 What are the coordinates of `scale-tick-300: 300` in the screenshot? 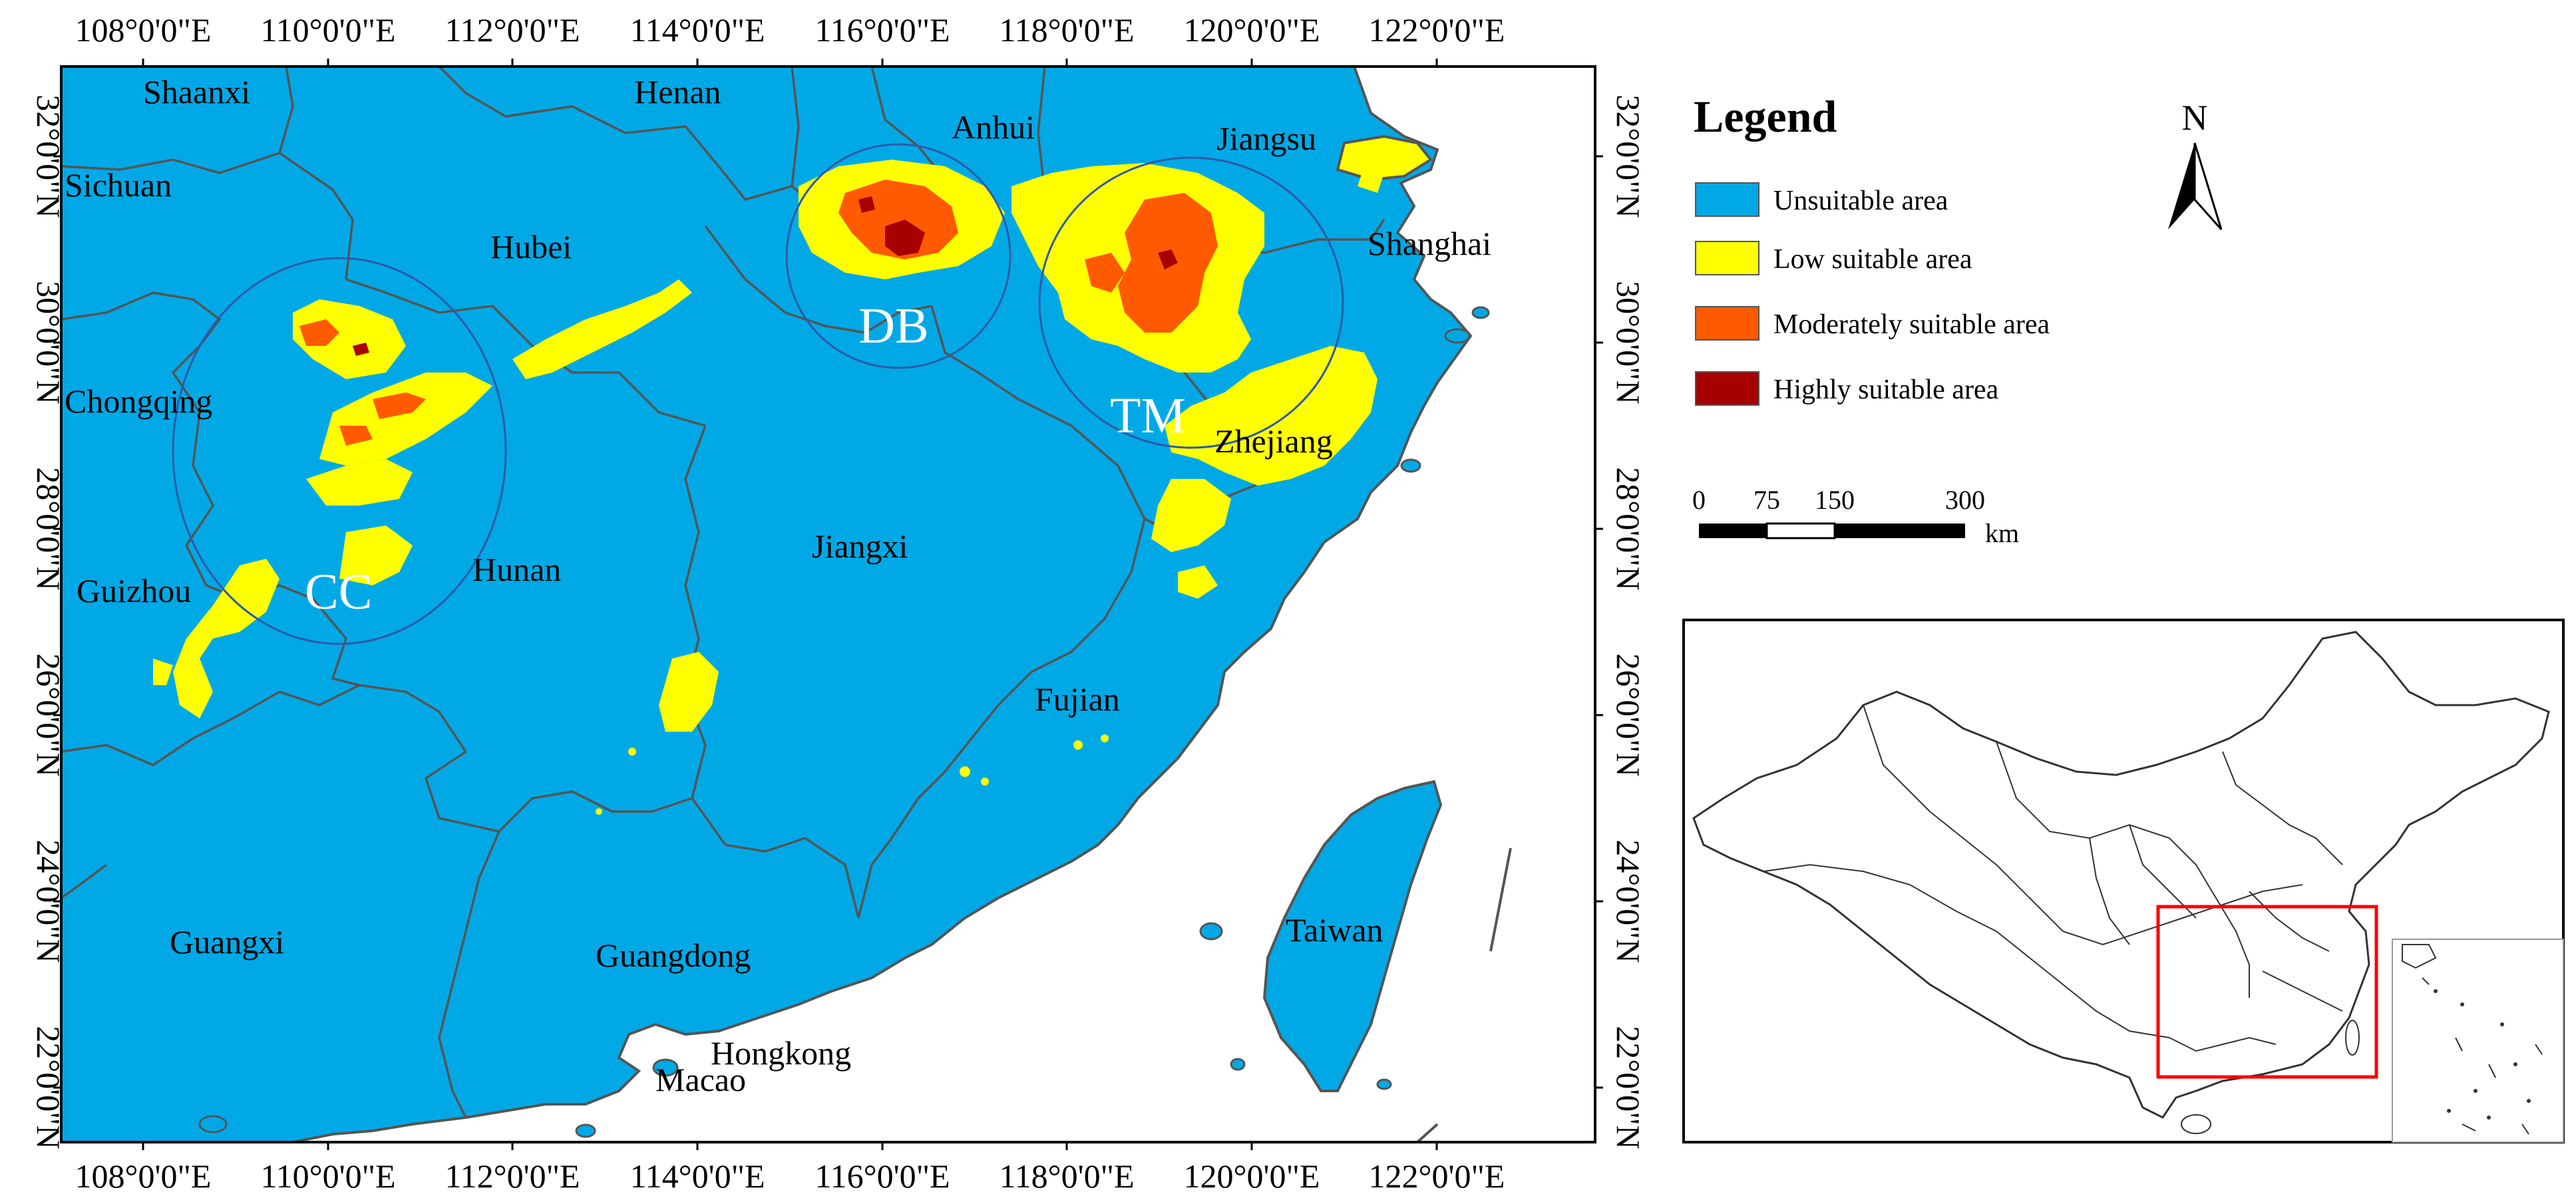 It's located at (1965, 500).